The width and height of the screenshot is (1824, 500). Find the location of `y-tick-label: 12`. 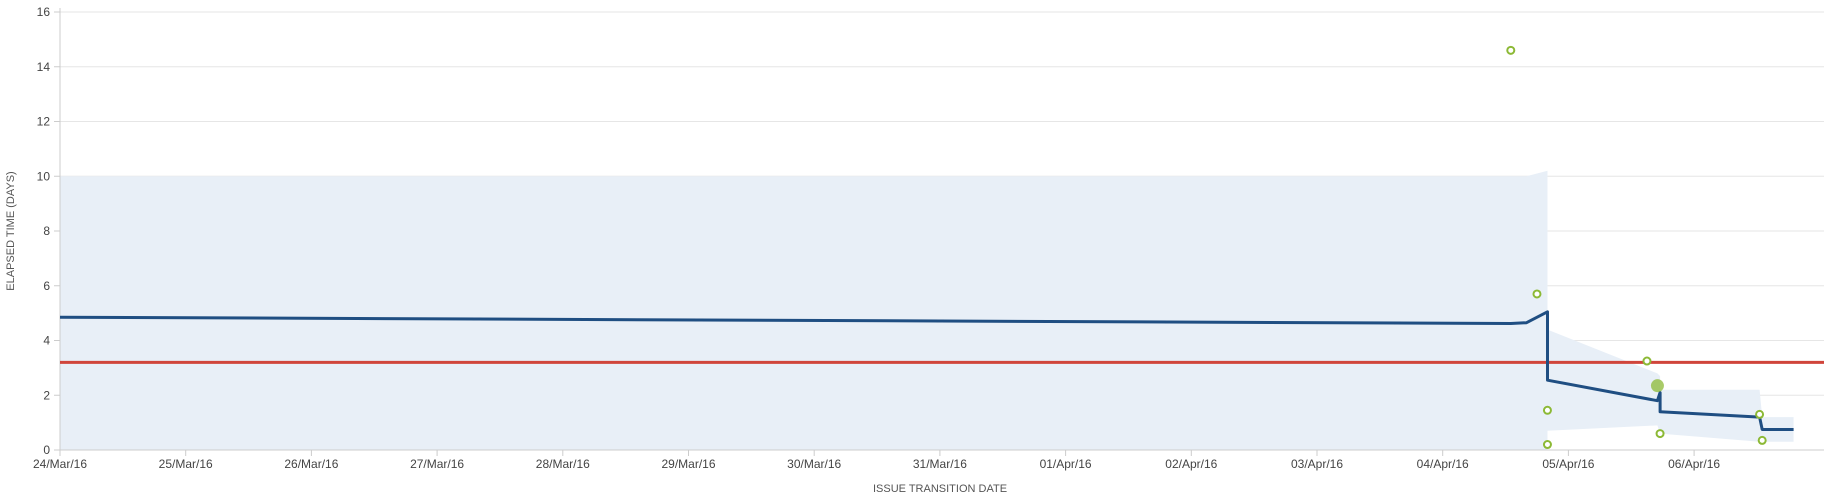

y-tick-label: 12 is located at coordinates (44, 122).